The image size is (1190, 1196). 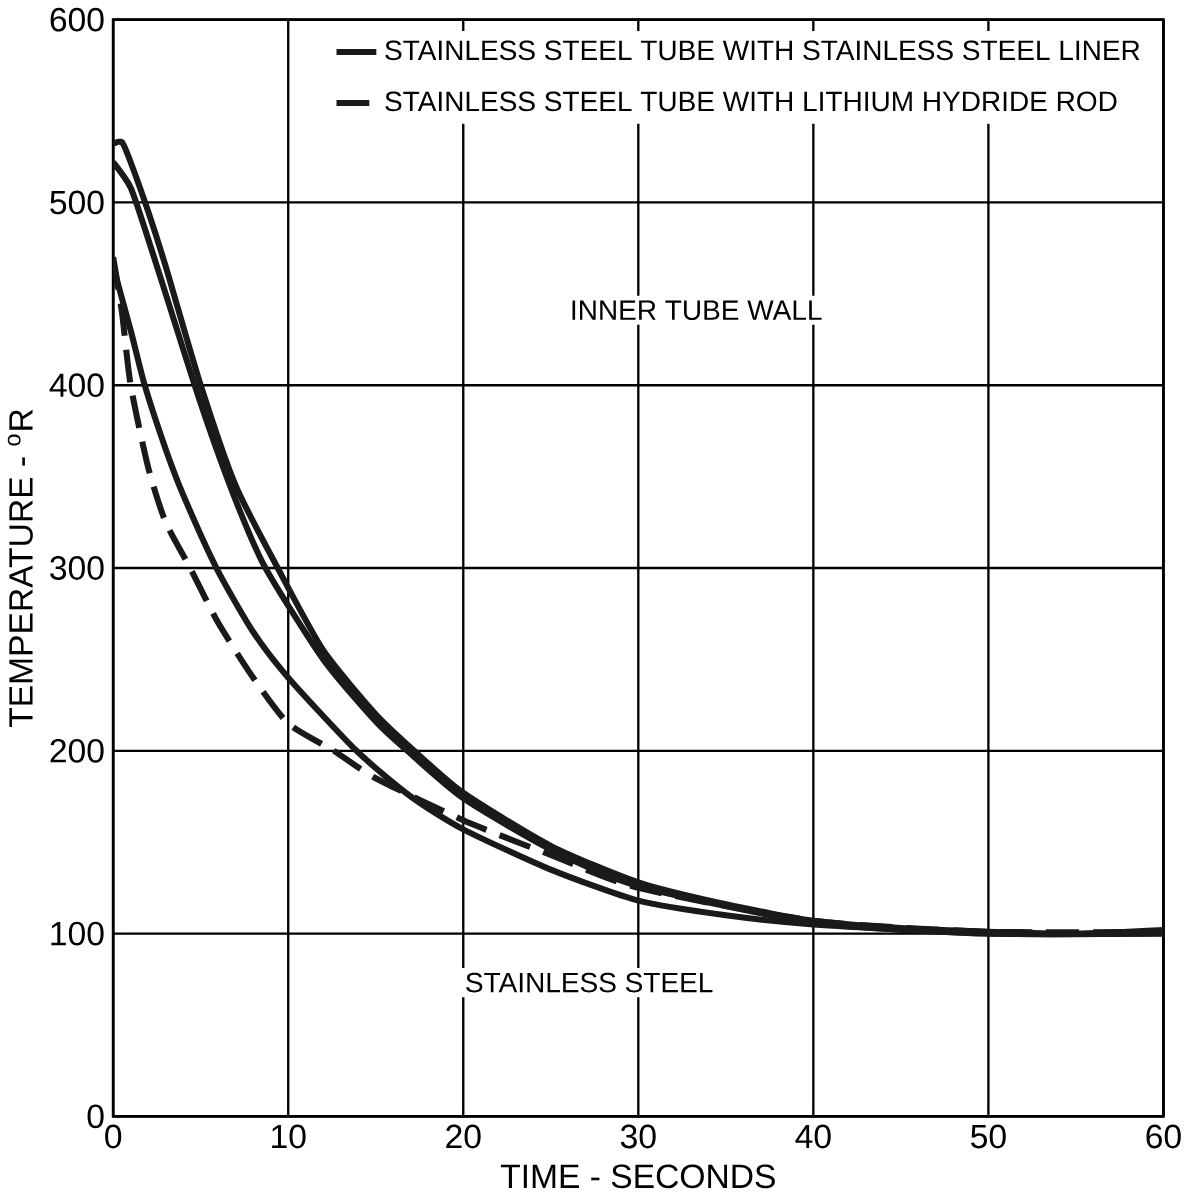 I want to click on x-tick-label: 0, so click(x=113, y=1136).